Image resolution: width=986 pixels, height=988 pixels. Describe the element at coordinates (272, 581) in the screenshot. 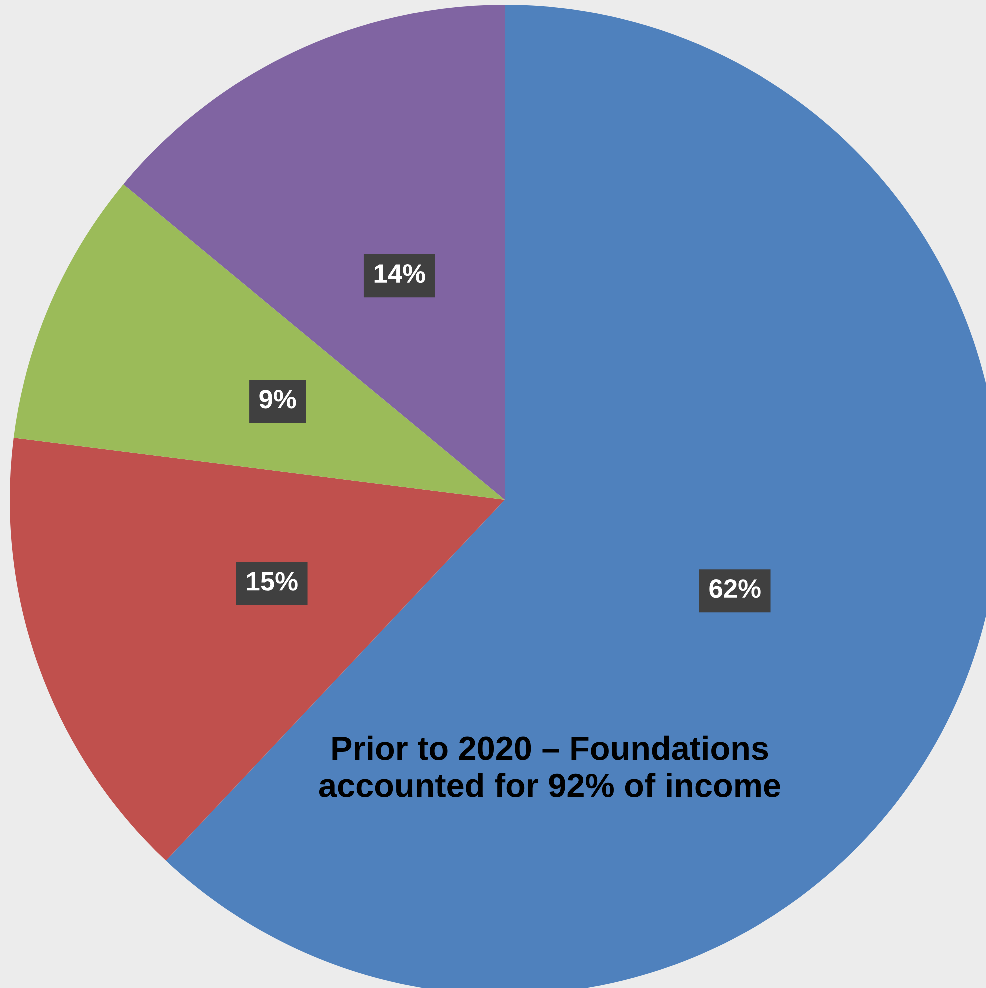

I see `data-label: 15%` at that location.